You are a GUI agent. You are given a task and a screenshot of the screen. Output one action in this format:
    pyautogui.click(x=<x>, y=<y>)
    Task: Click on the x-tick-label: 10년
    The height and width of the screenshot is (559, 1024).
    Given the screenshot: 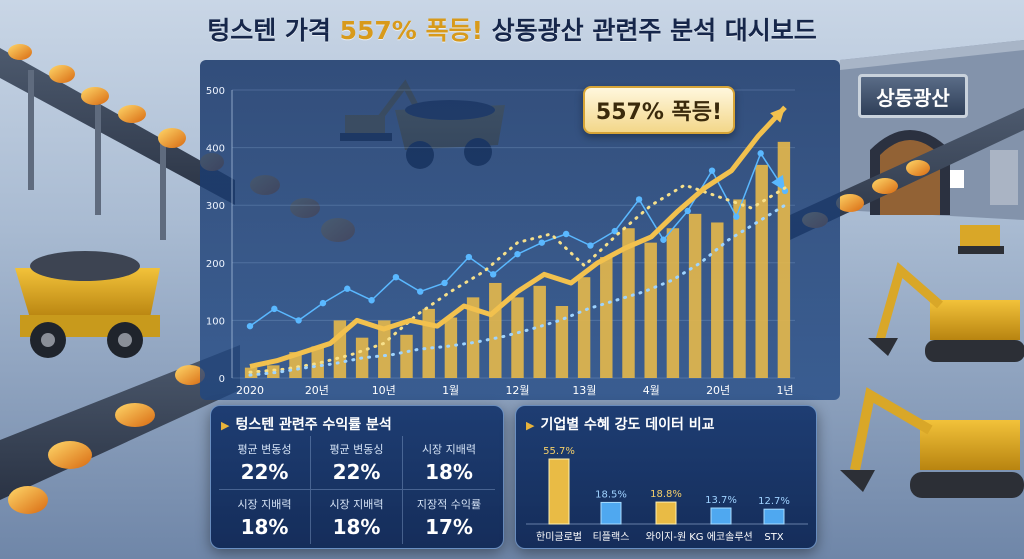 What is the action you would take?
    pyautogui.click(x=384, y=390)
    